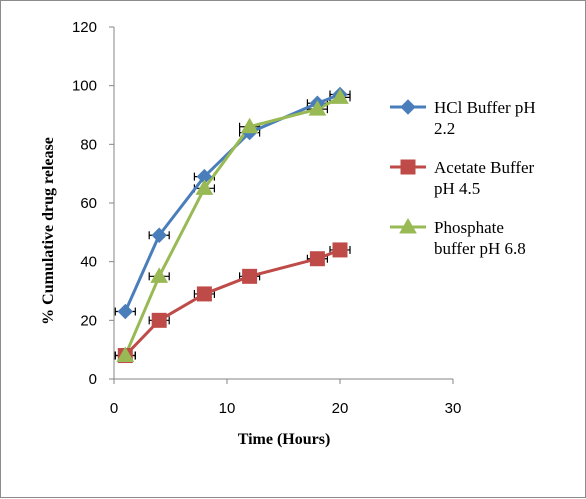 This screenshot has height=499, width=586. What do you see at coordinates (88, 144) in the screenshot?
I see `y-tick-label: 80` at bounding box center [88, 144].